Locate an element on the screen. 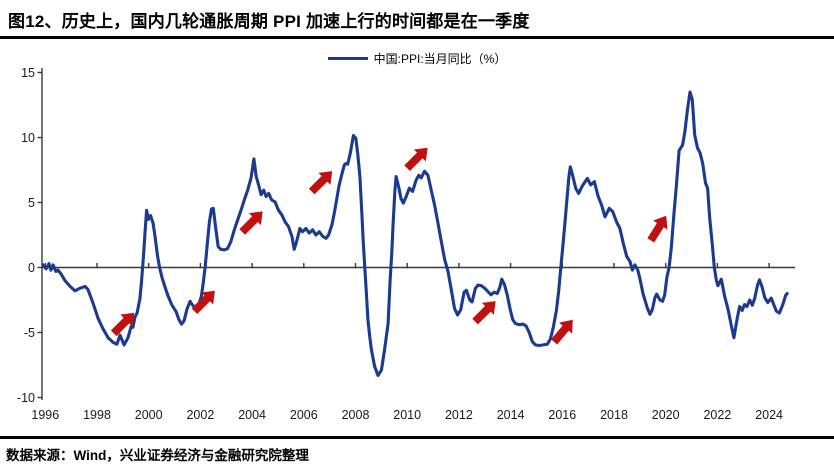  legend-label: 中国:PPI:当月同比（%） is located at coordinates (440, 58).